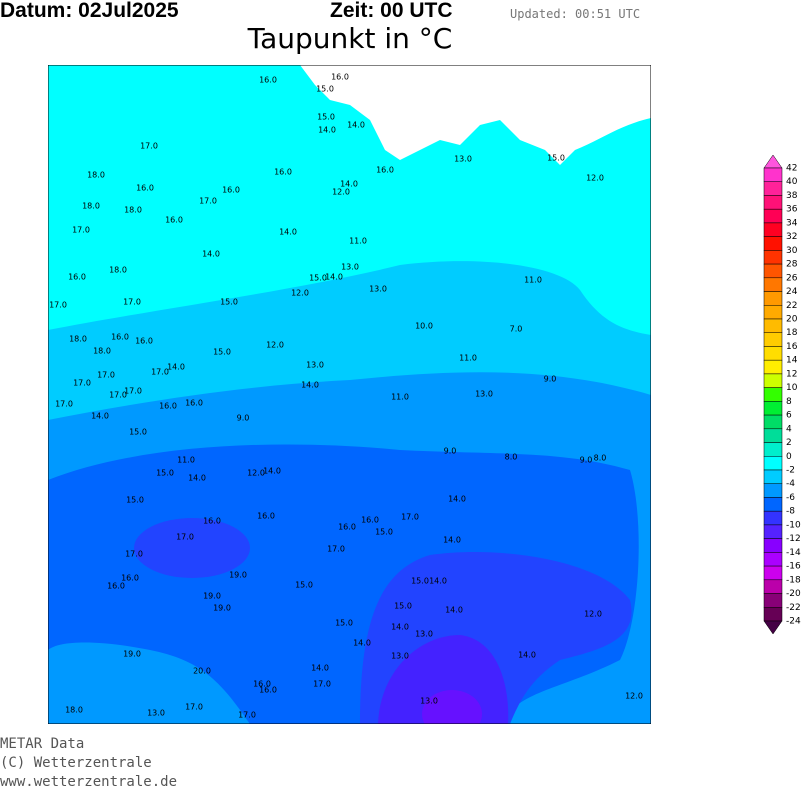 This screenshot has height=787, width=806. What do you see at coordinates (790, 471) in the screenshot?
I see `colorbar-label: -2` at bounding box center [790, 471].